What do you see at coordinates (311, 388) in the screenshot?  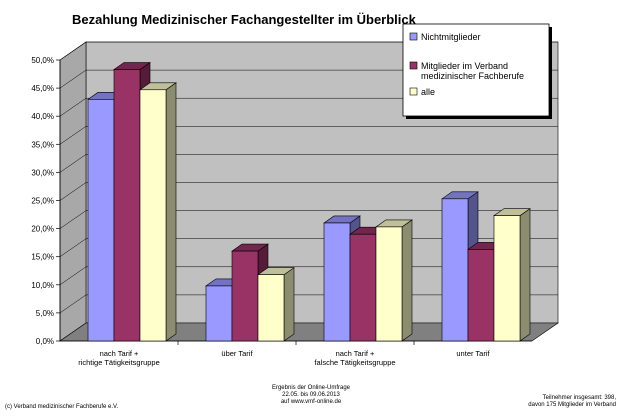 I see `footer-center: Ergebnis der Online-Umfrage` at bounding box center [311, 388].